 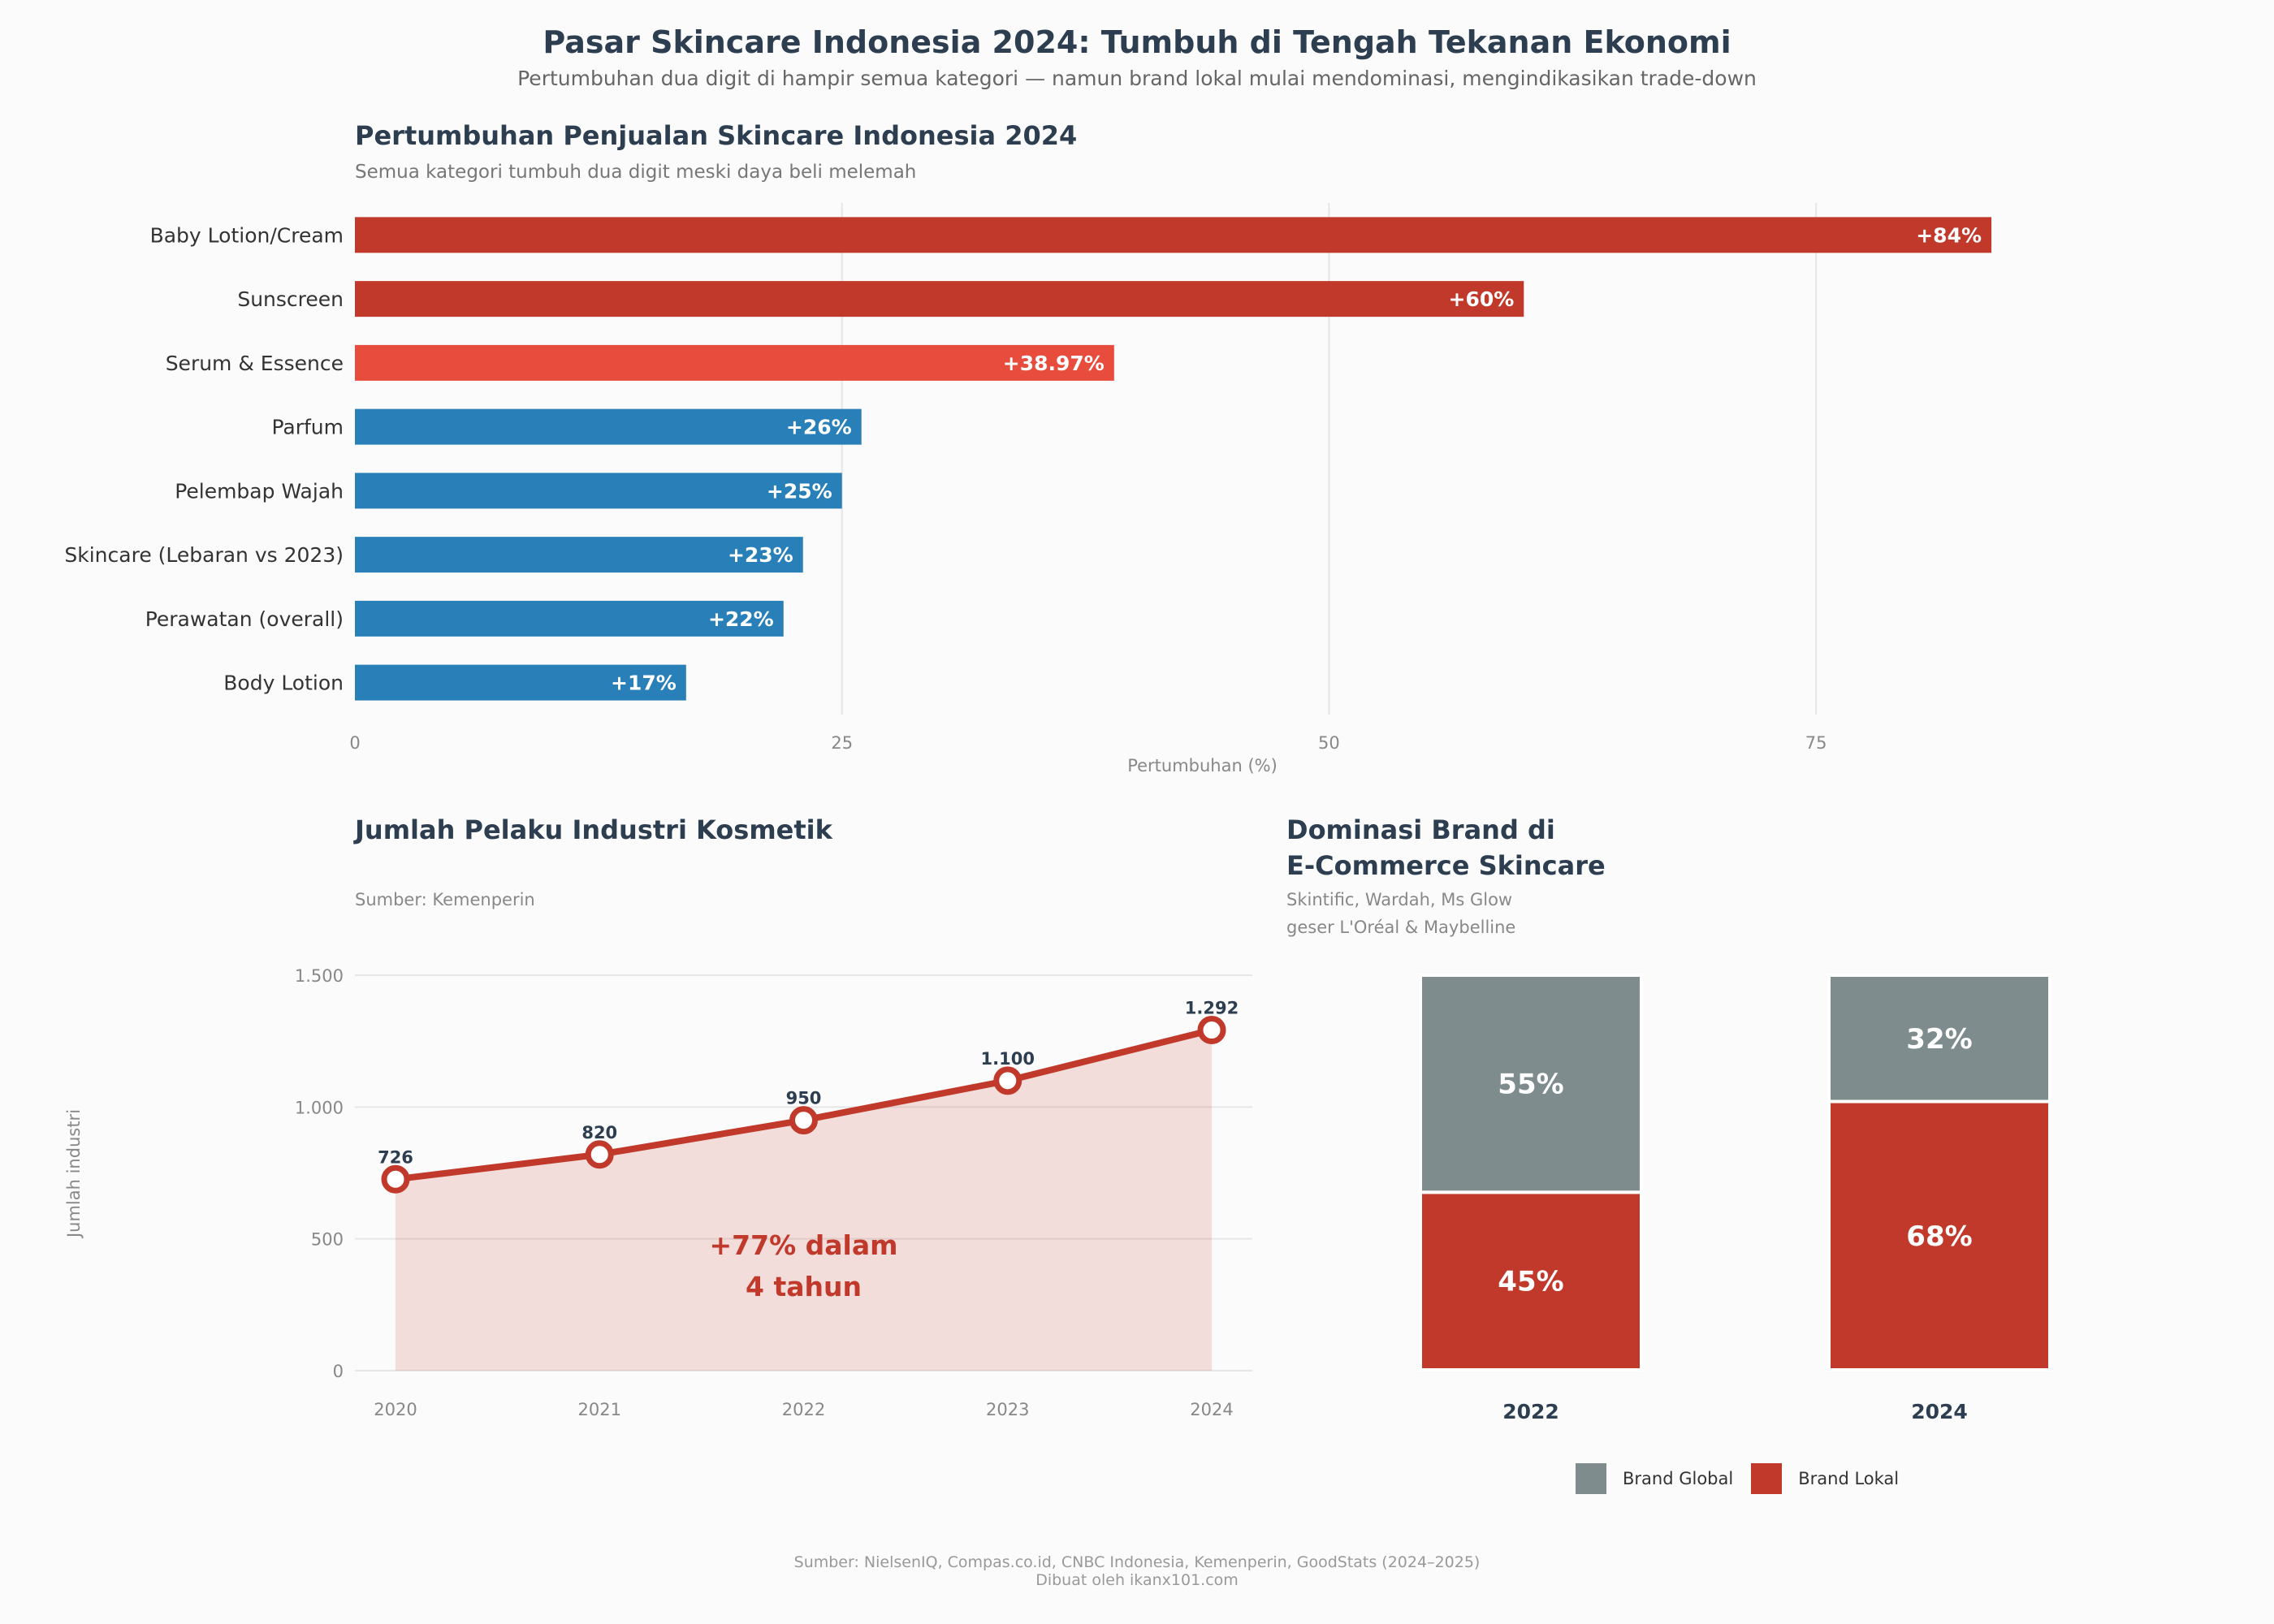 What do you see at coordinates (1008, 1059) in the screenshot?
I see `data-label: 1.100` at bounding box center [1008, 1059].